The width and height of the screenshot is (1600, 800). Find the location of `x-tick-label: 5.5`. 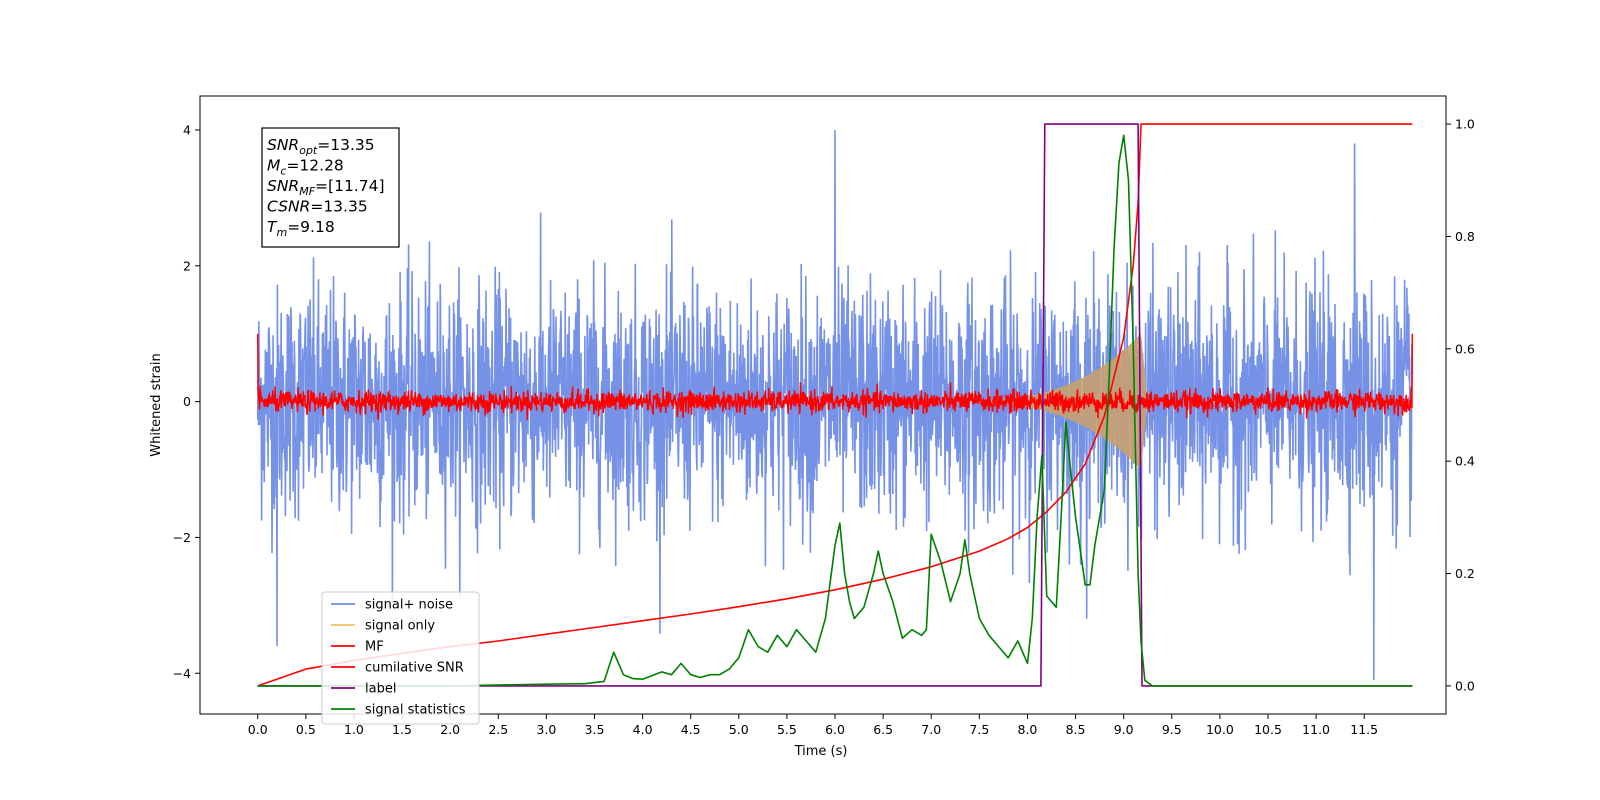

x-tick-label: 5.5 is located at coordinates (787, 729).